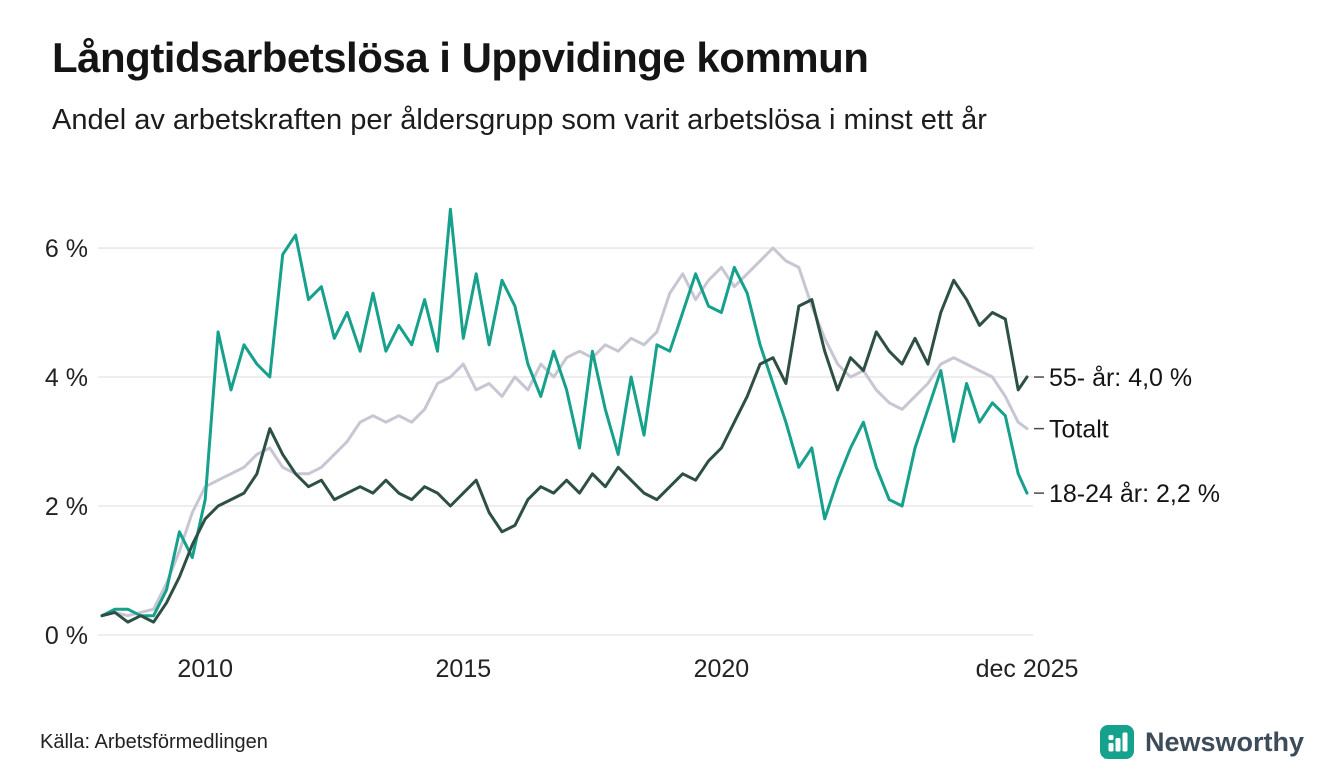  I want to click on bar-short, so click(1111, 747).